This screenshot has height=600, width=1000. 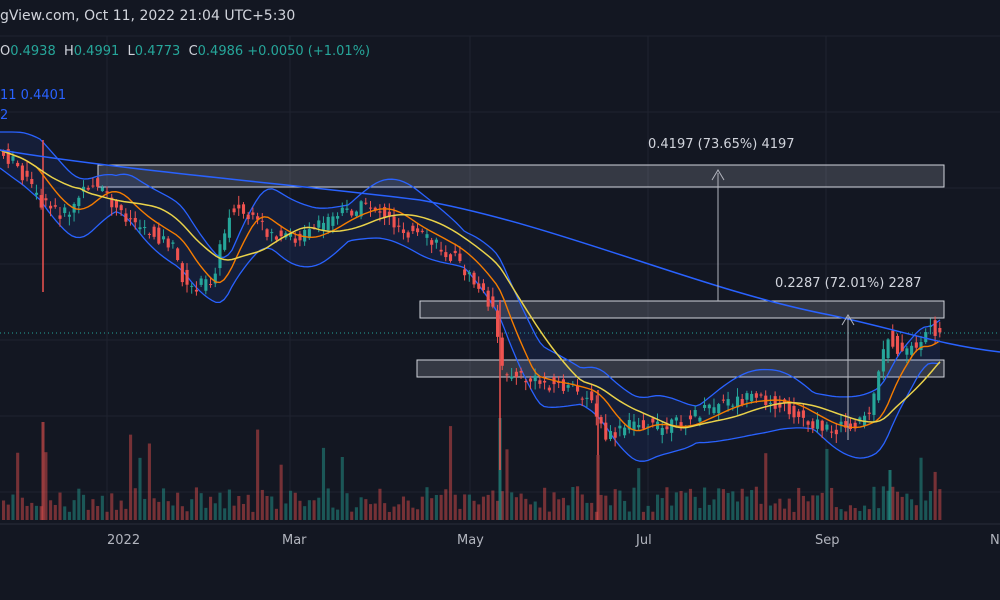 I want to click on high-value: 0.4991, so click(x=96, y=51).